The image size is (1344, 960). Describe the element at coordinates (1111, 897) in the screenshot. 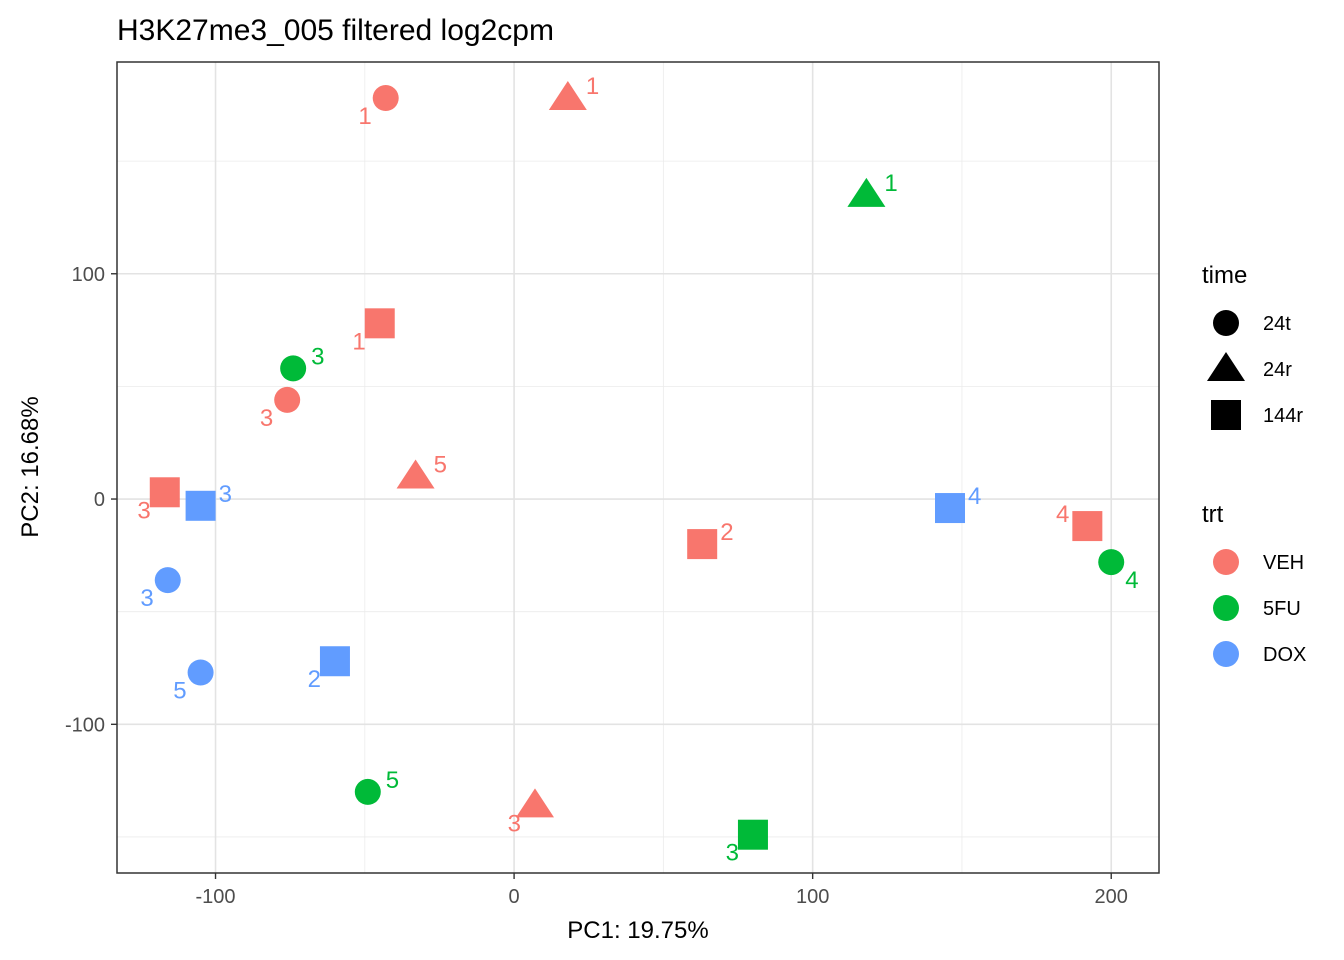

I see `x-tick-label: 200` at that location.